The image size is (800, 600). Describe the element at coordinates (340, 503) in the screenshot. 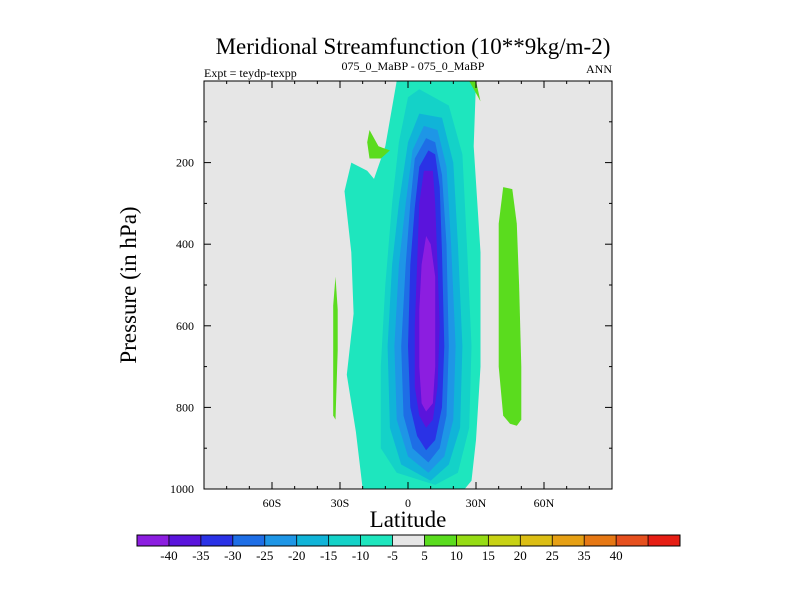

I see `x-tick-label: 30S` at that location.